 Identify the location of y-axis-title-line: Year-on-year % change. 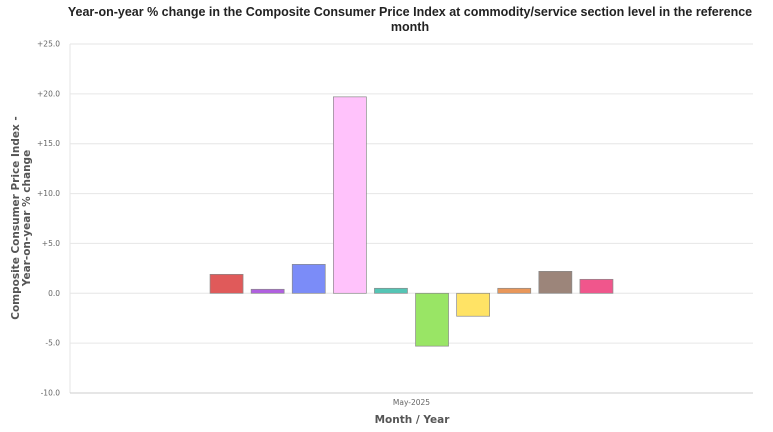
(27, 218).